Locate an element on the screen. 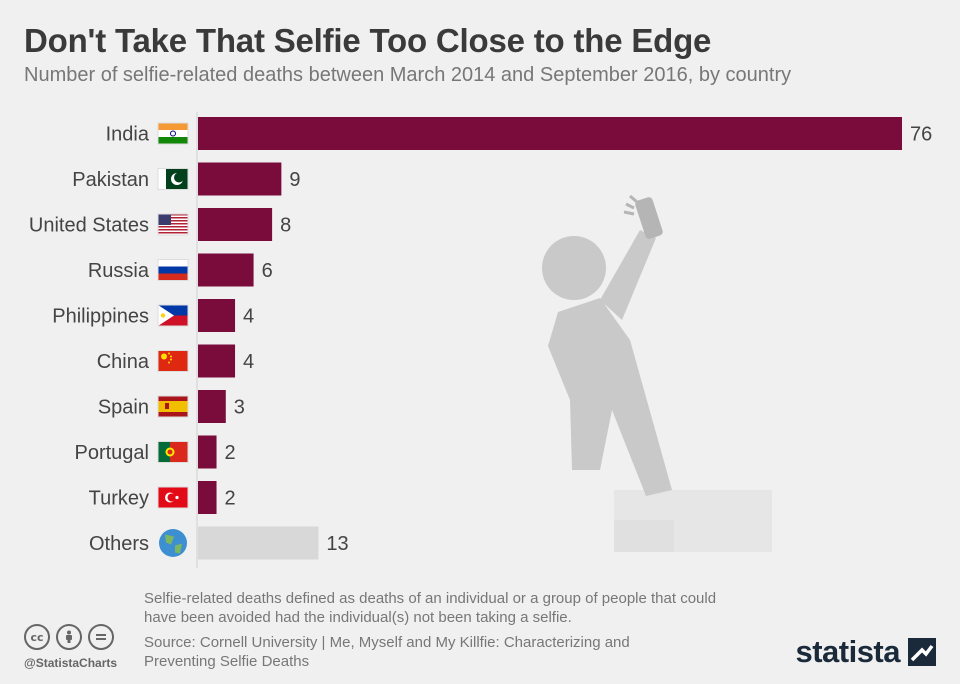 The image size is (960, 684). spain-flag-icon is located at coordinates (173, 406).